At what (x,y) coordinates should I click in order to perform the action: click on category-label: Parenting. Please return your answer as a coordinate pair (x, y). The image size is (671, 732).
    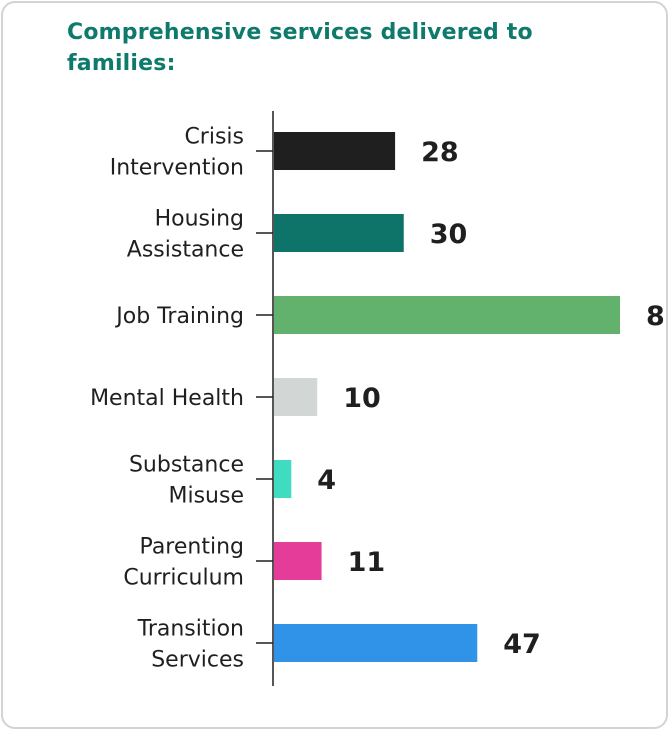
    Looking at the image, I should click on (192, 547).